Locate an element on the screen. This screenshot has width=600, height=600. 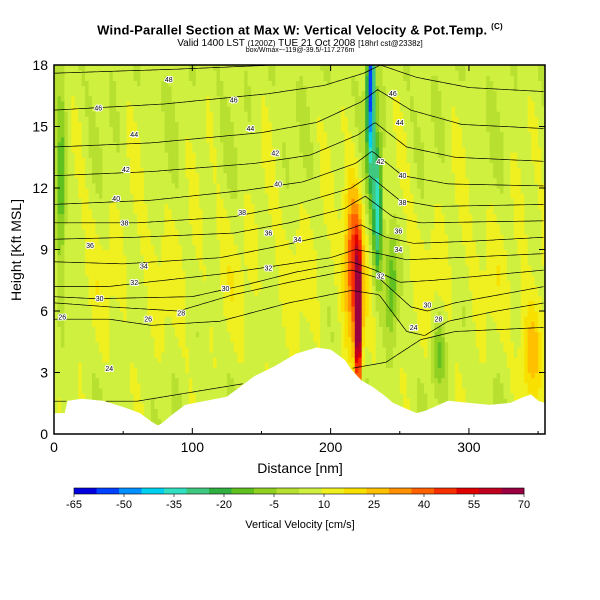
x-tick-label: 300 is located at coordinates (469, 447).